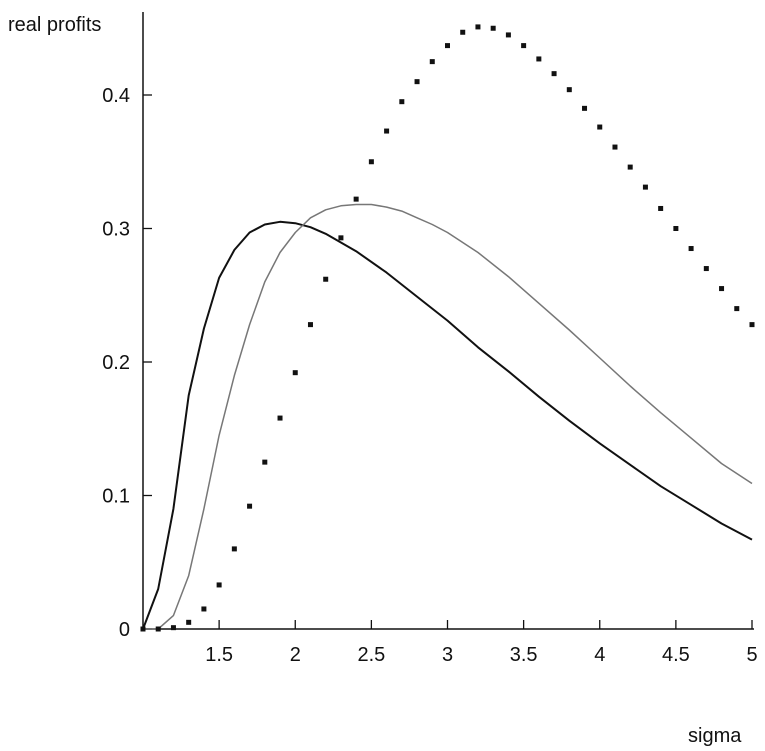  What do you see at coordinates (481, 643) in the screenshot?
I see `x-ticks: 1.5 2 2.5 3 3.5 4 4.5 5` at bounding box center [481, 643].